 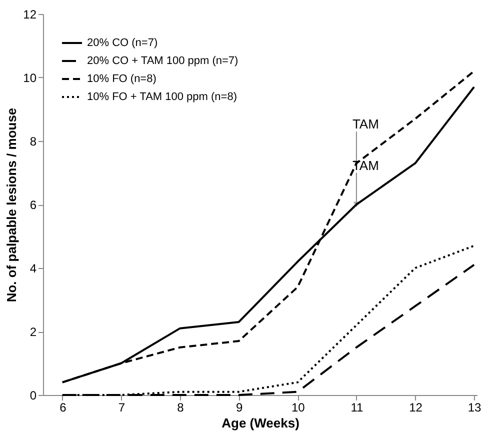 What do you see at coordinates (162, 61) in the screenshot?
I see `legend-label: 20% CO + TAM 100 ppm (n=7)` at bounding box center [162, 61].